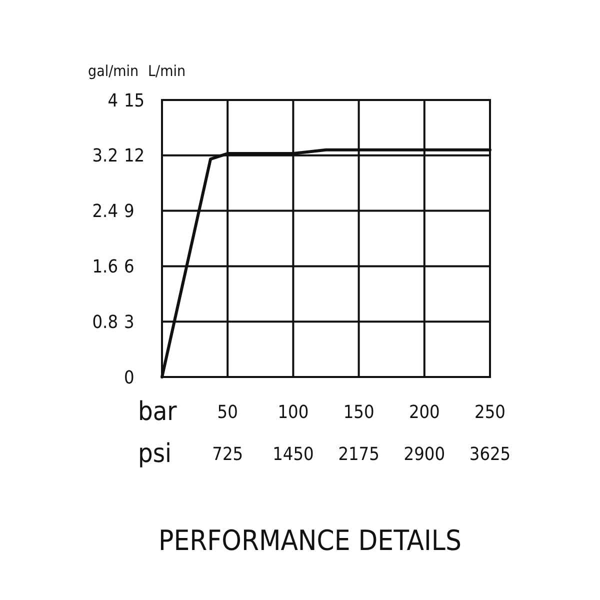 The height and width of the screenshot is (600, 600). Describe the element at coordinates (228, 454) in the screenshot. I see `x2-tick-label: 725` at that location.